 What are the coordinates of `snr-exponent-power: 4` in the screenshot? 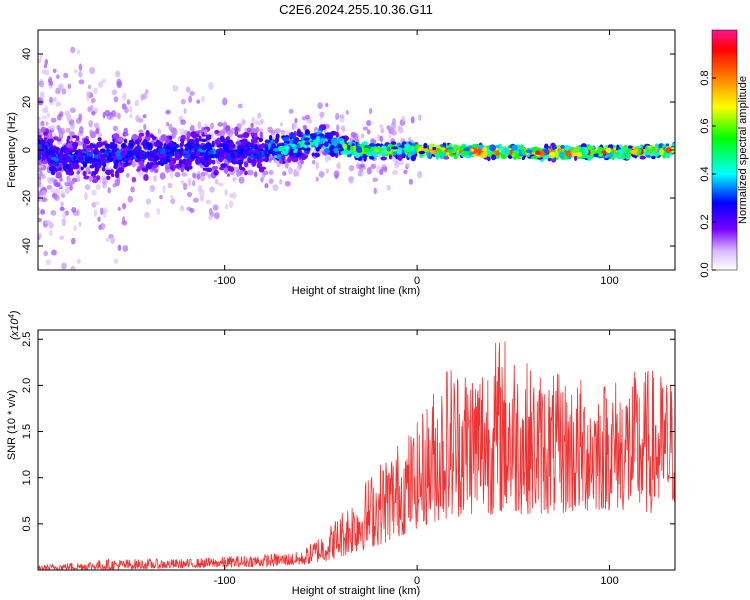 It's located at (11, 316).